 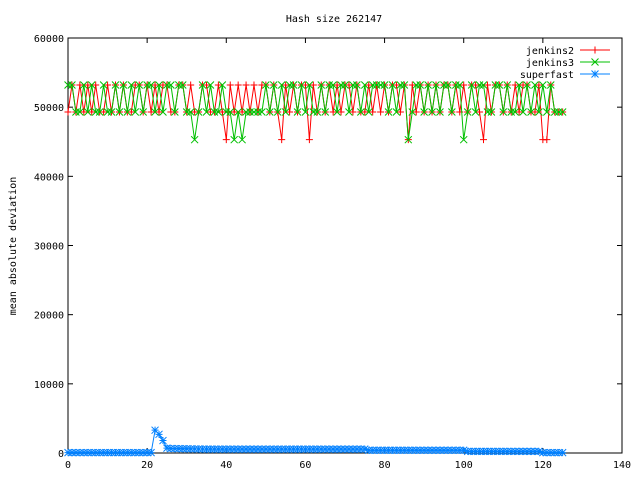 What do you see at coordinates (550, 51) in the screenshot?
I see `legend-label: jenkins2` at bounding box center [550, 51].